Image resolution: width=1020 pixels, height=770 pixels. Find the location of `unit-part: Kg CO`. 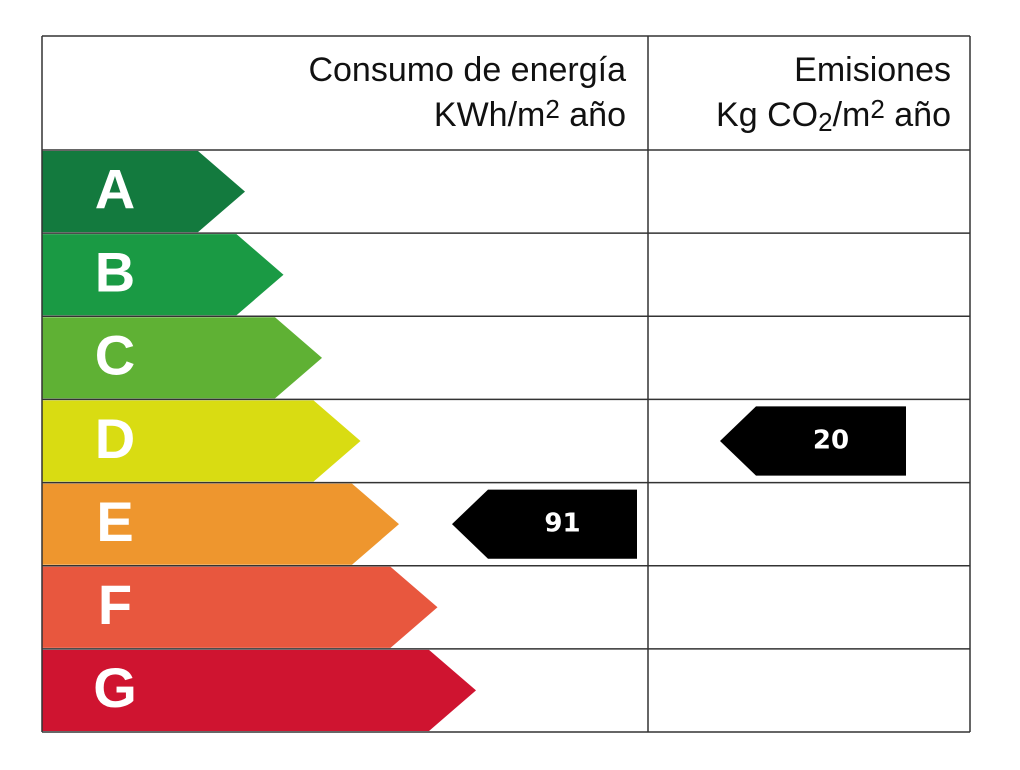

unit-part: Kg CO is located at coordinates (767, 115).